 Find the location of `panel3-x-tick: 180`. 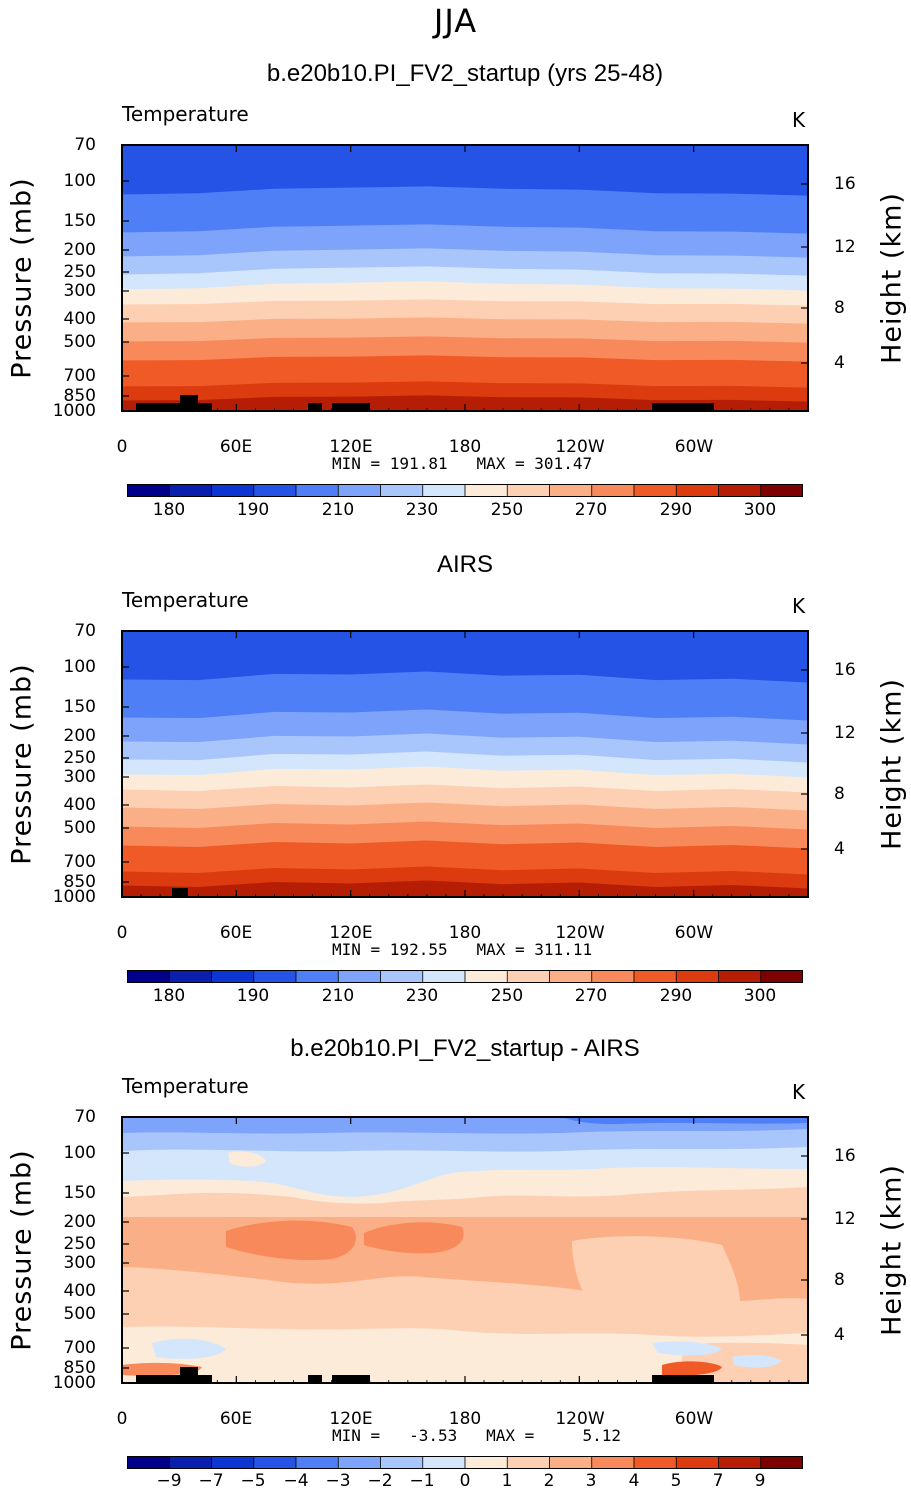

panel3-x-tick: 180 is located at coordinates (465, 1419).